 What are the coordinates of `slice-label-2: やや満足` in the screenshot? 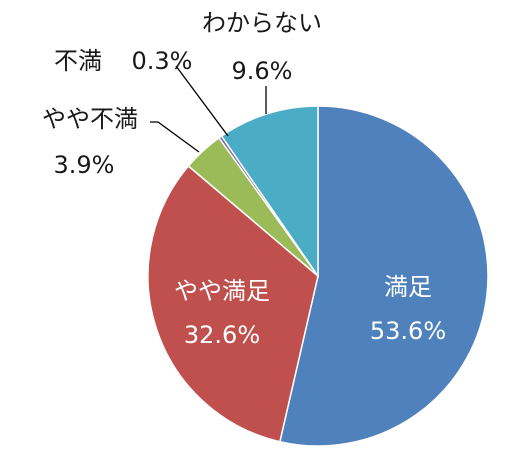 It's located at (222, 291).